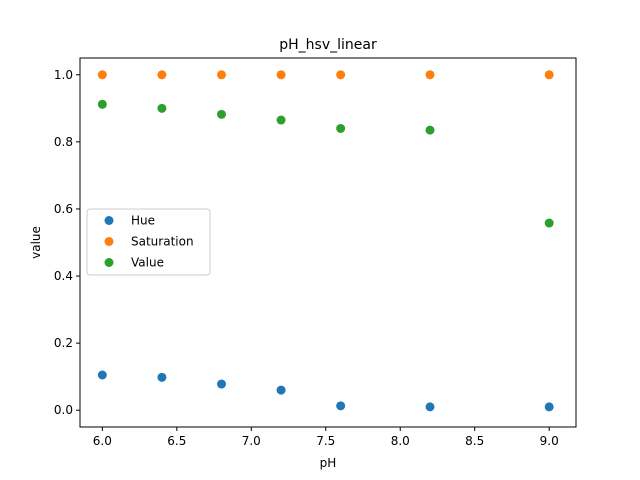 The width and height of the screenshot is (640, 480). I want to click on y-tick-label: 0.8, so click(63, 142).